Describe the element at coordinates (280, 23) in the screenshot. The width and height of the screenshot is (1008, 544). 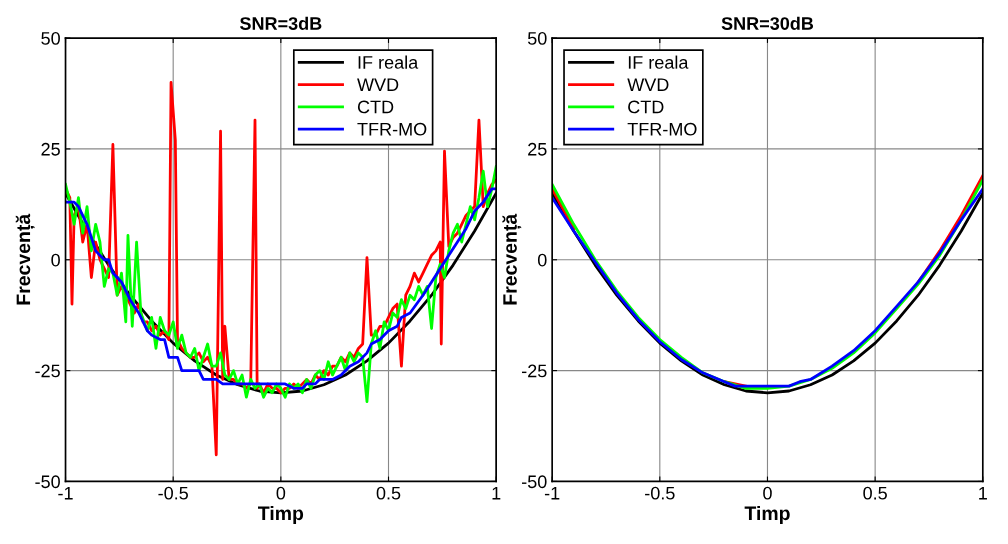
I see `chart-title: SNR=3dB` at that location.